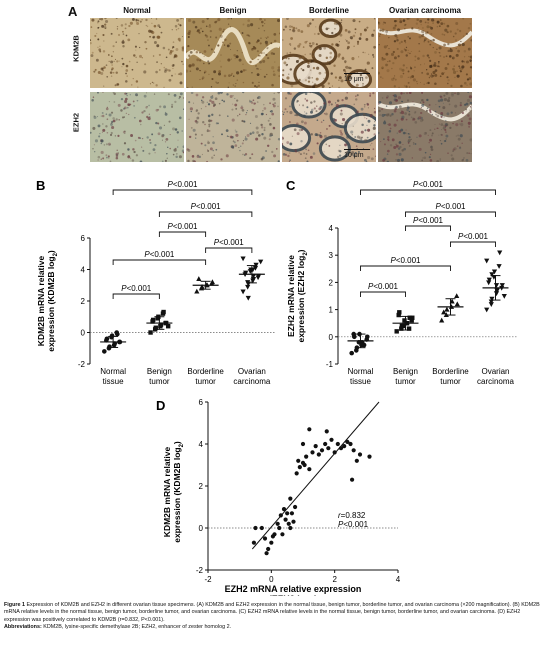 This screenshot has height=651, width=546. I want to click on caption-figure-label: Figure 1, so click(14, 605).